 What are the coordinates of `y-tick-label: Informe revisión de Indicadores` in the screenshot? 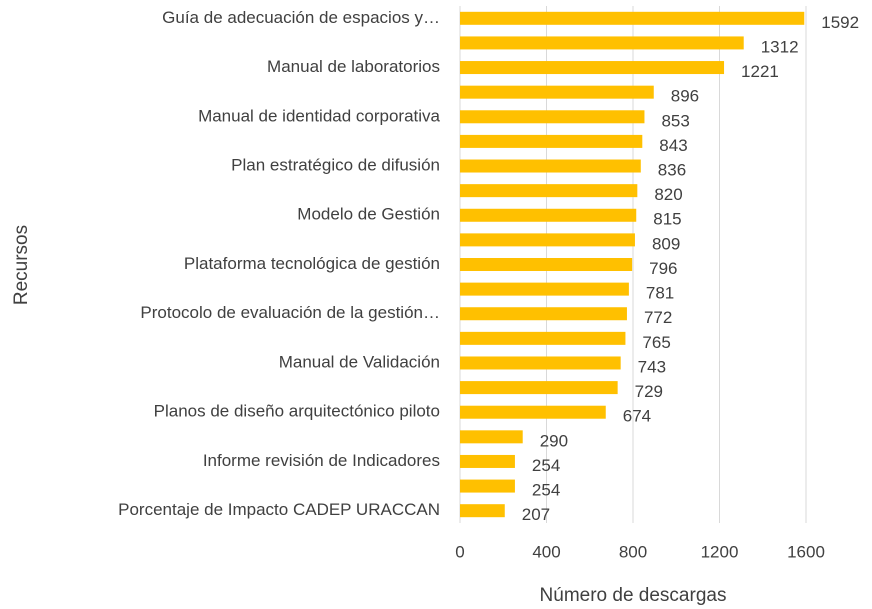 It's located at (321, 460).